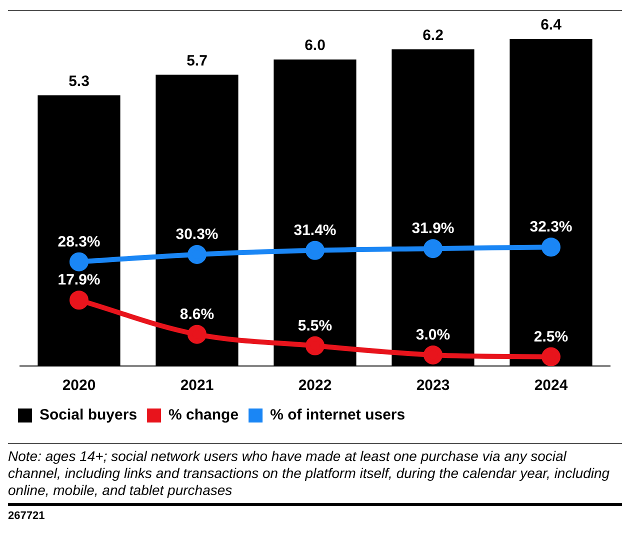 Image resolution: width=630 pixels, height=559 pixels. Describe the element at coordinates (338, 415) in the screenshot. I see `legend-label: % of internet users` at that location.